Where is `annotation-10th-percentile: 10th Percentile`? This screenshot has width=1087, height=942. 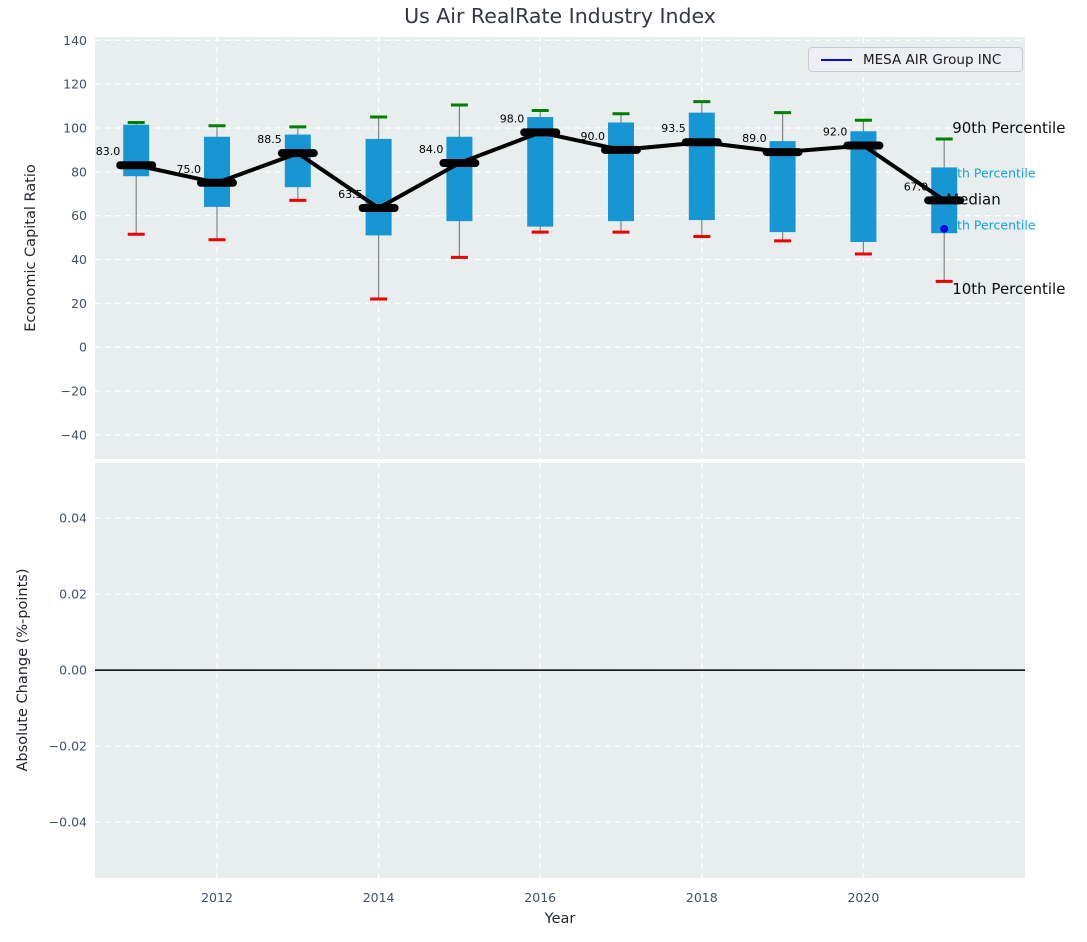
annotation-10th-percentile: 10th Percentile is located at coordinates (1008, 289).